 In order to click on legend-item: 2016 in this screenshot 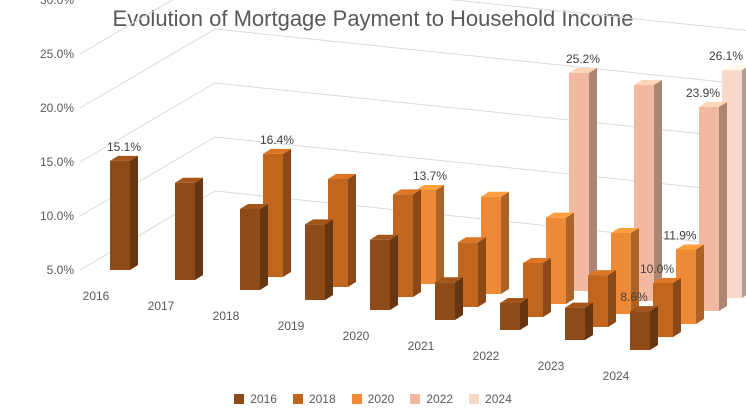, I will do `click(255, 399)`.